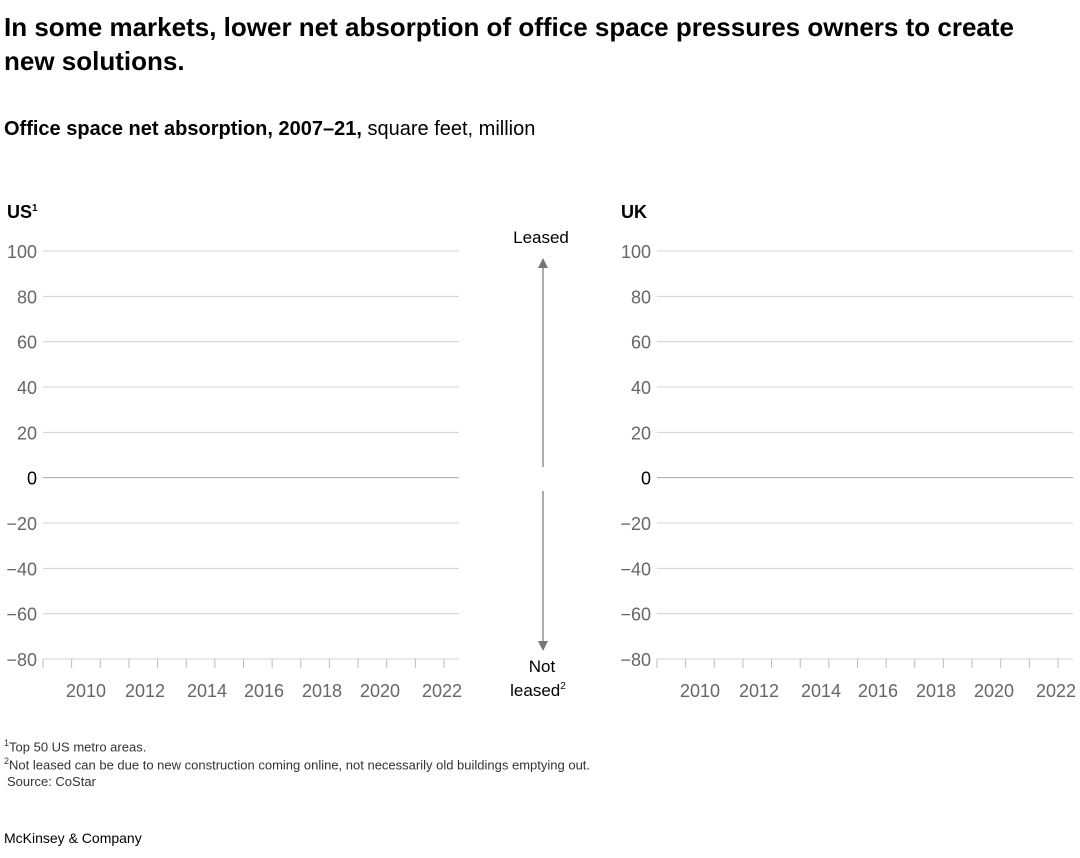 Image resolution: width=1080 pixels, height=858 pixels. I want to click on footnote-1: 1Top 50 US metro areas., so click(75, 746).